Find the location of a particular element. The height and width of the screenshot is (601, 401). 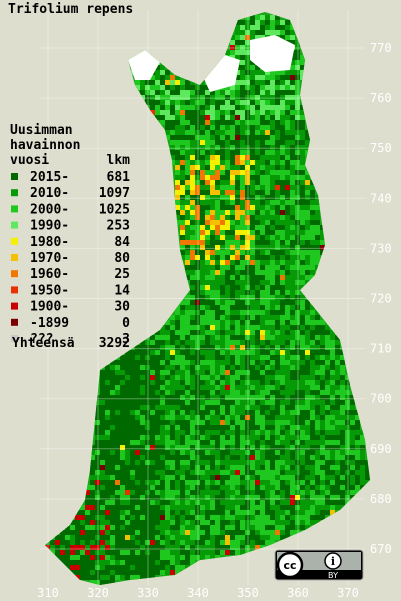

no-data is located at coordinates (272, 53).